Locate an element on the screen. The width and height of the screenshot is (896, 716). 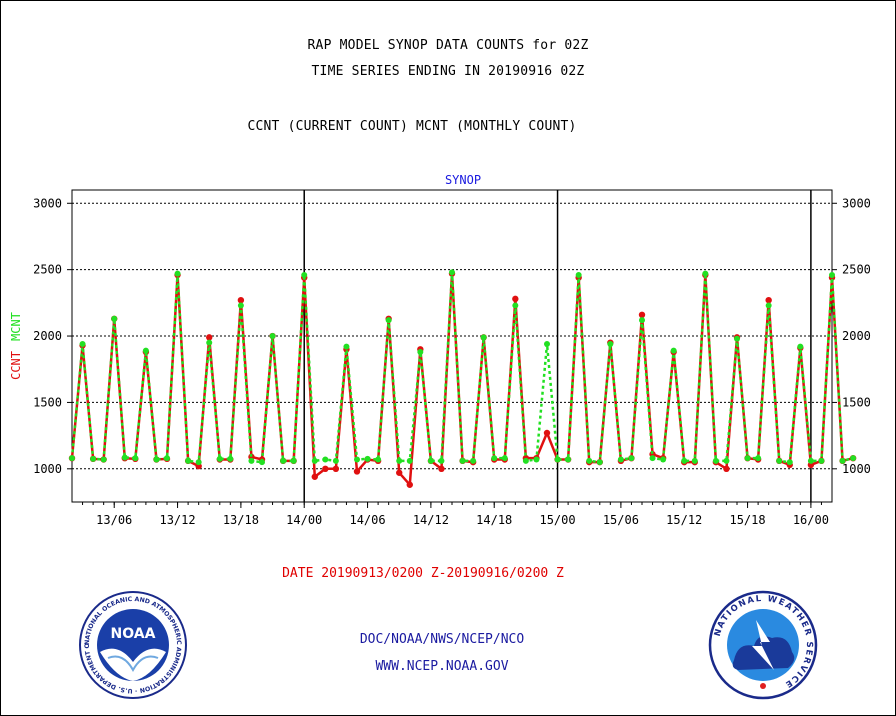
x-tick-label: 13/18 is located at coordinates (241, 520).